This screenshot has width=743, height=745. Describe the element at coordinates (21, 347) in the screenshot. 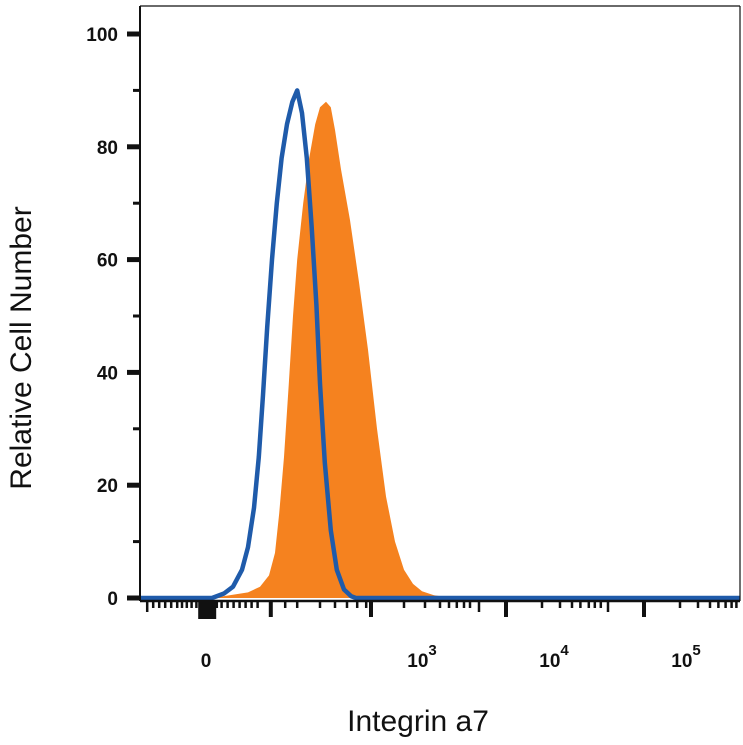

I see `y-axis-title: Relative Cell Number` at that location.